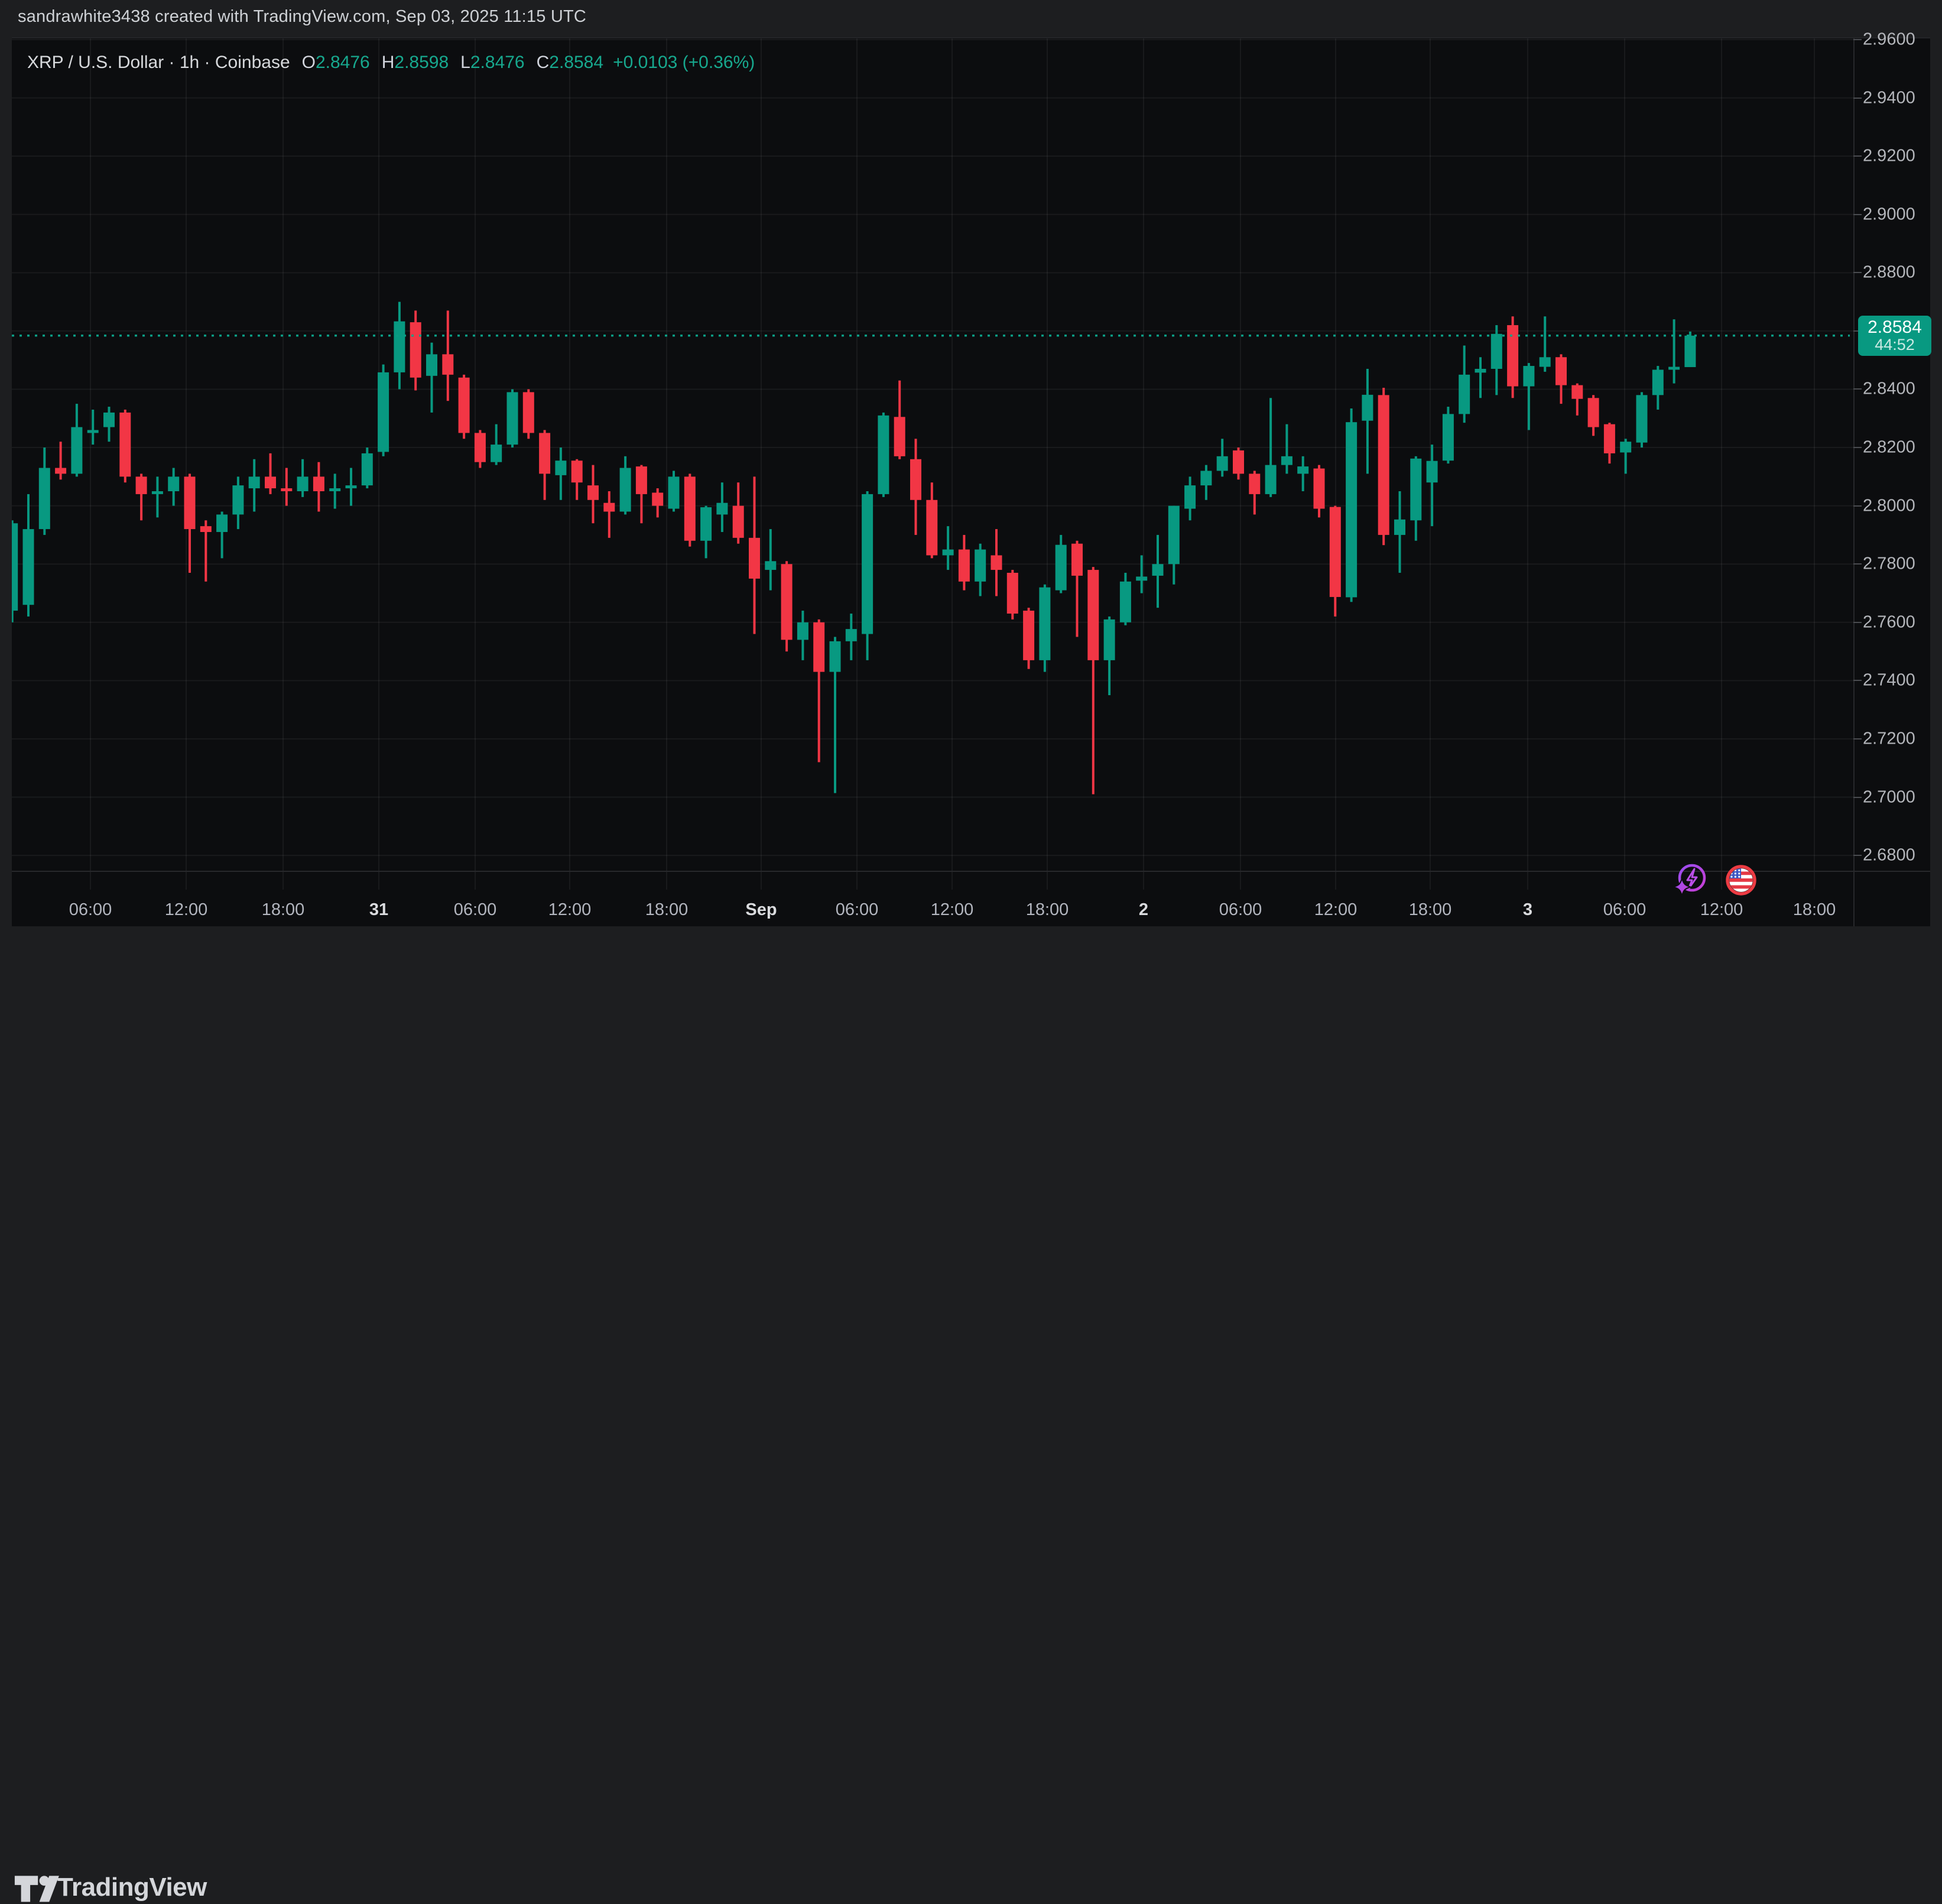 The width and height of the screenshot is (1942, 1904). I want to click on price-axis-label: 2.8200, so click(1889, 447).